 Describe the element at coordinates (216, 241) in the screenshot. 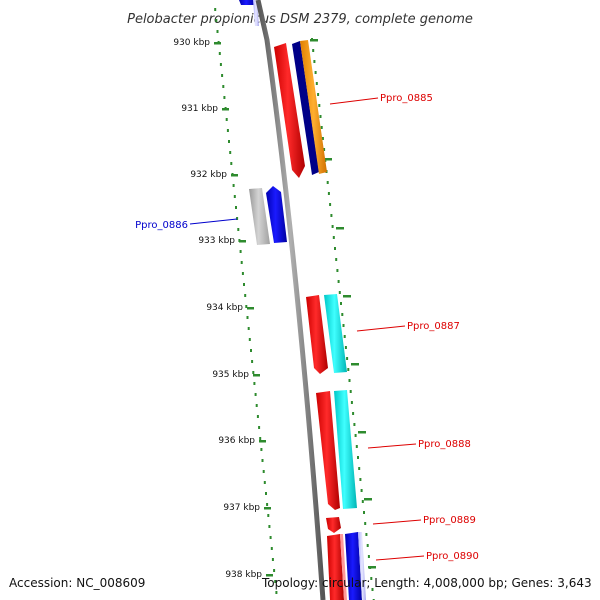

I see `tick-label: 933 kbp` at that location.